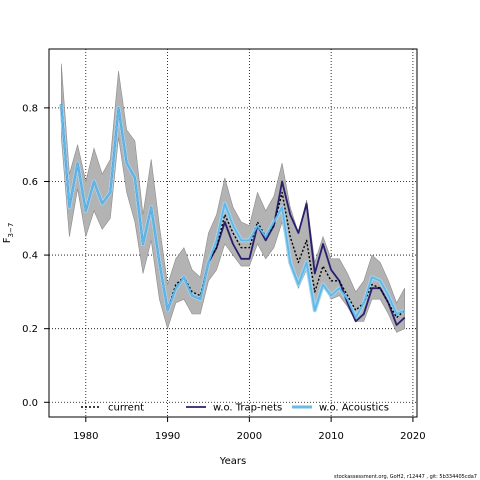  Describe the element at coordinates (247, 408) in the screenshot. I see `legend-label-1: w.o. Trap-nets` at that location.